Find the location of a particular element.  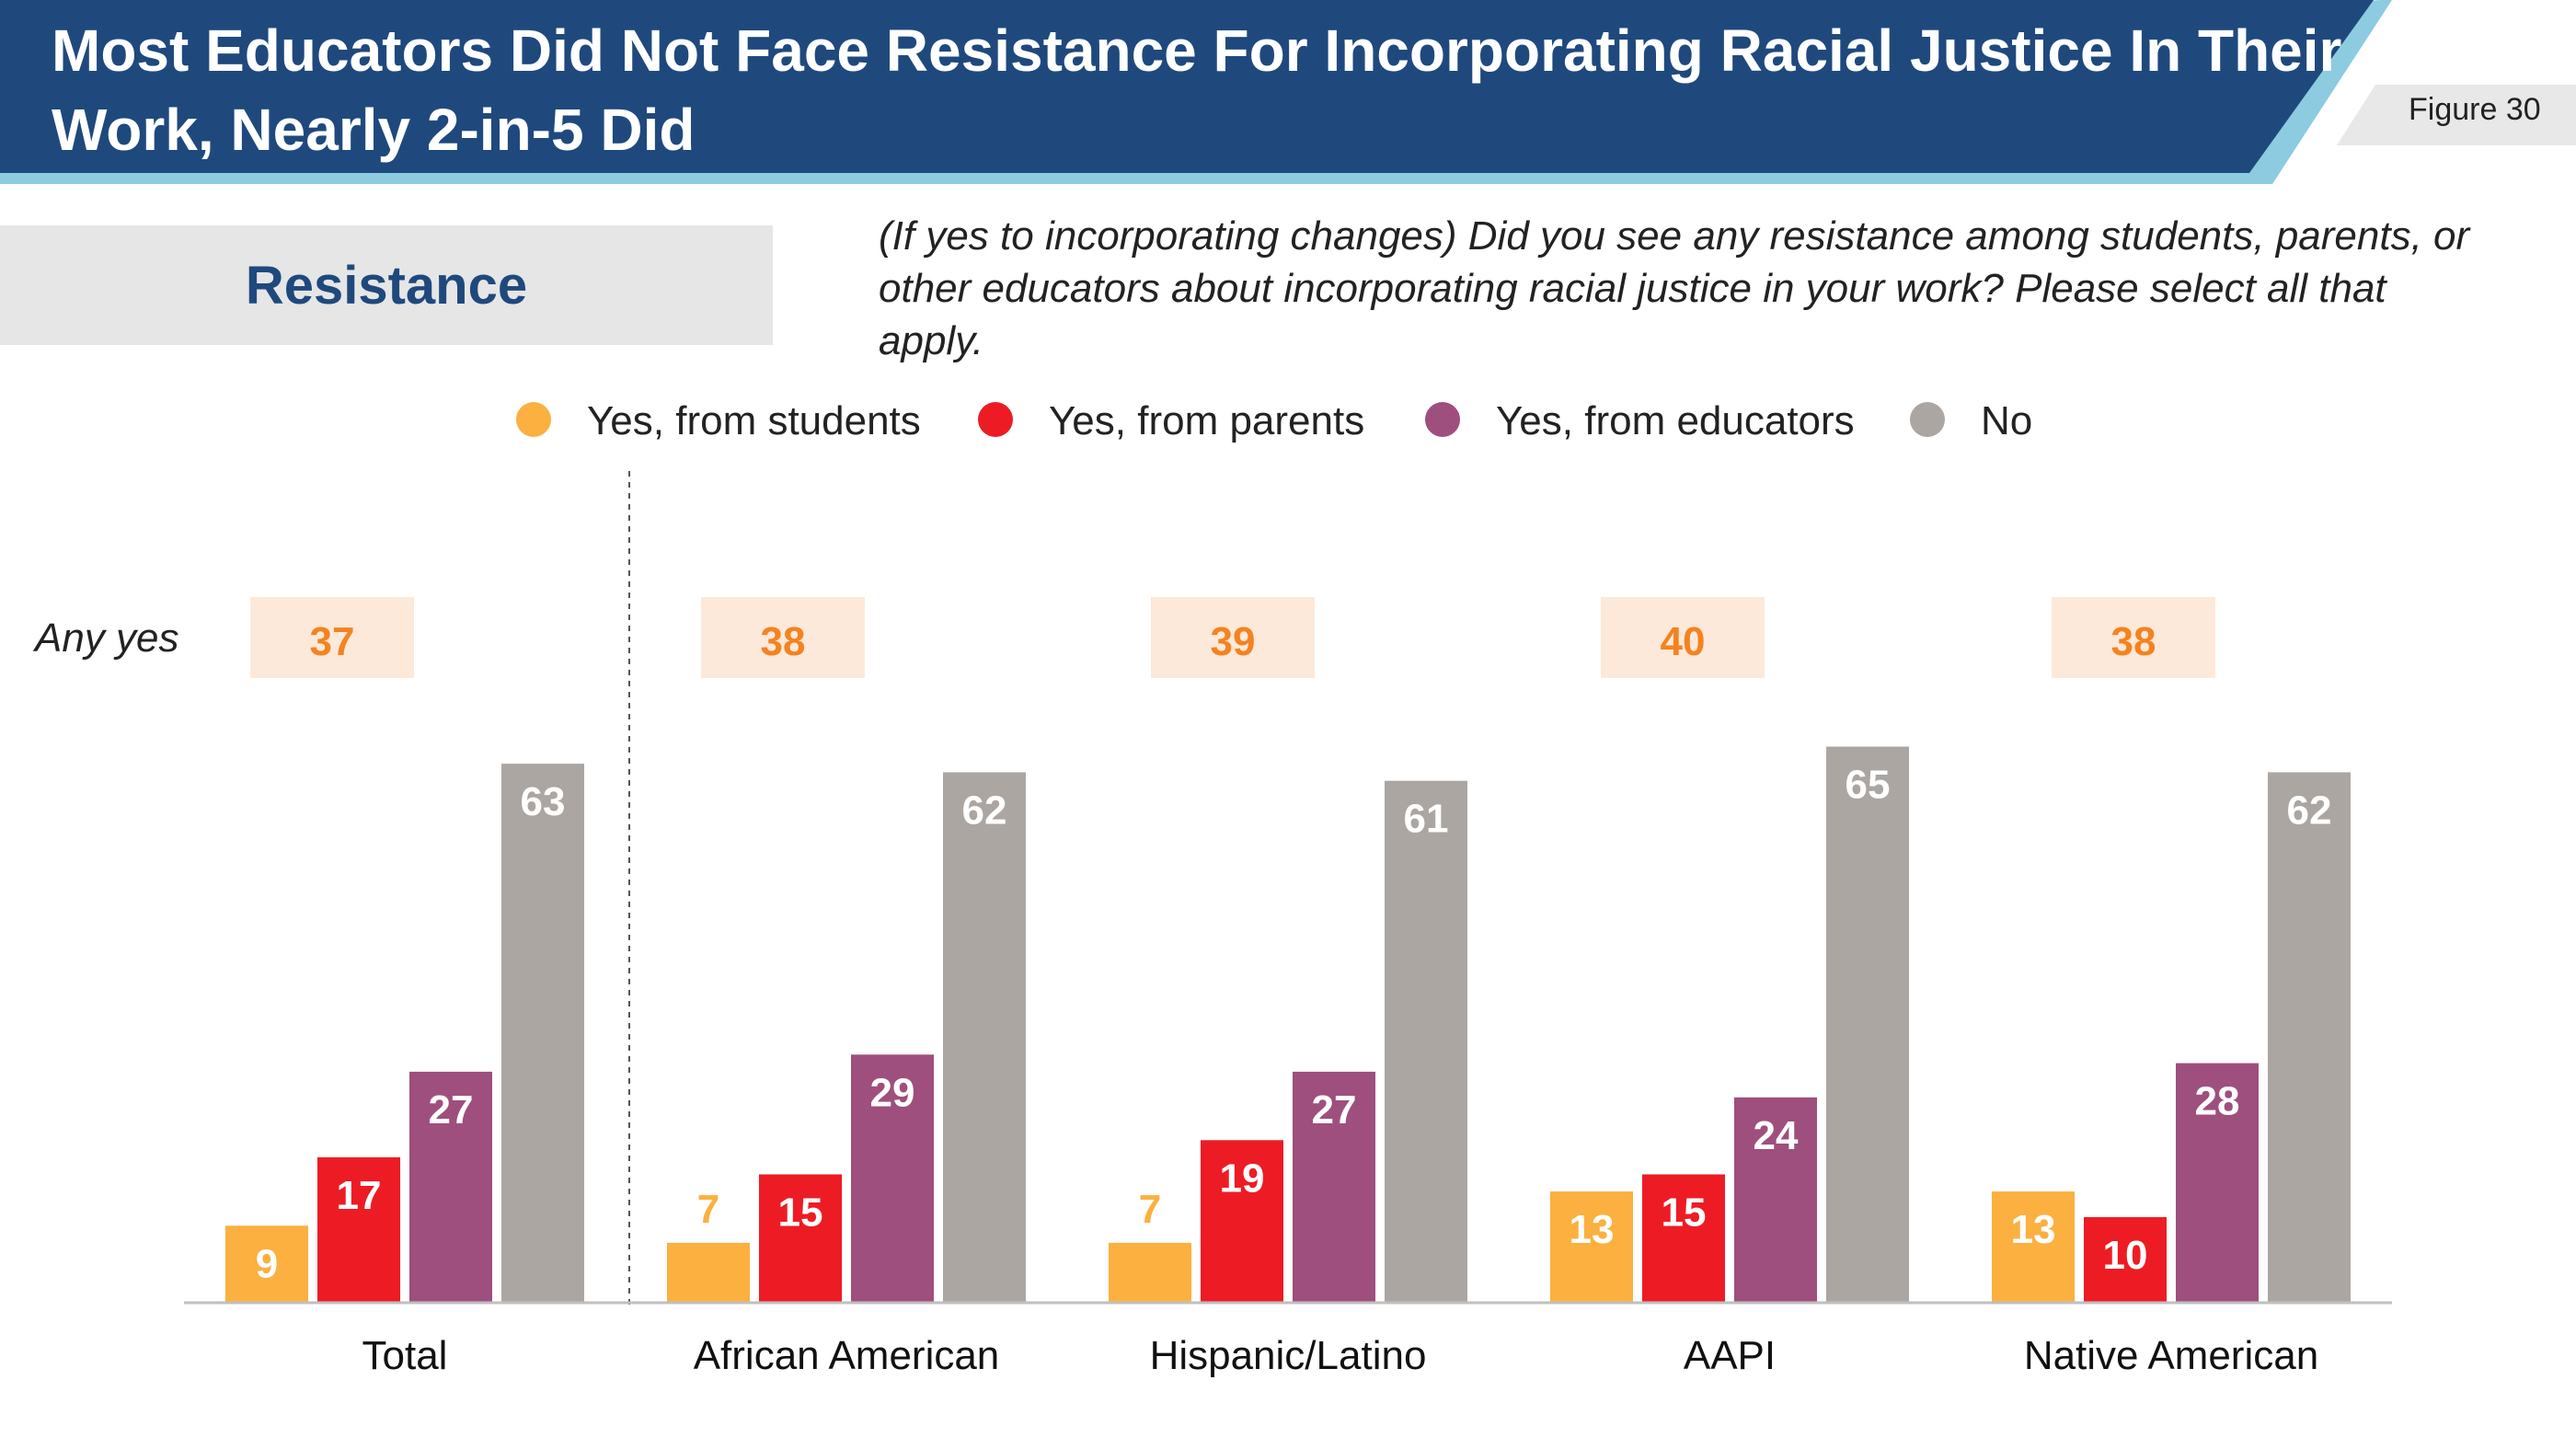

legend-label: Yes, from parents is located at coordinates (1206, 420).